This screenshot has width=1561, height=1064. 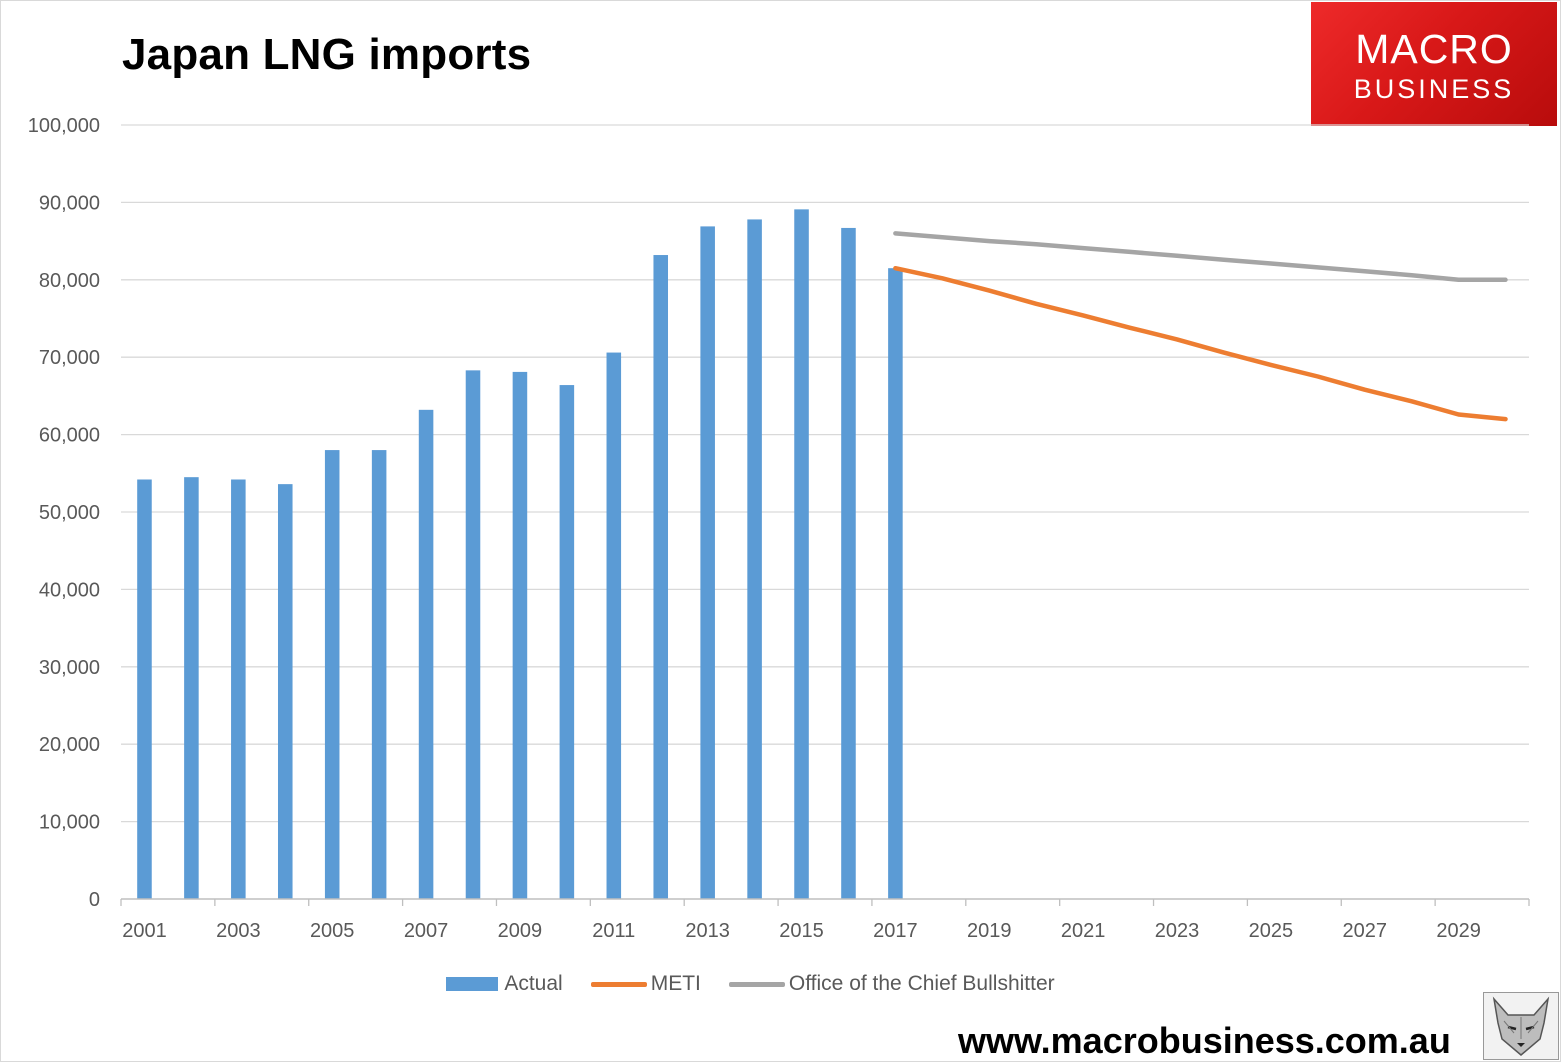 I want to click on legend-swatch-chief-bullshitter, so click(x=756, y=984).